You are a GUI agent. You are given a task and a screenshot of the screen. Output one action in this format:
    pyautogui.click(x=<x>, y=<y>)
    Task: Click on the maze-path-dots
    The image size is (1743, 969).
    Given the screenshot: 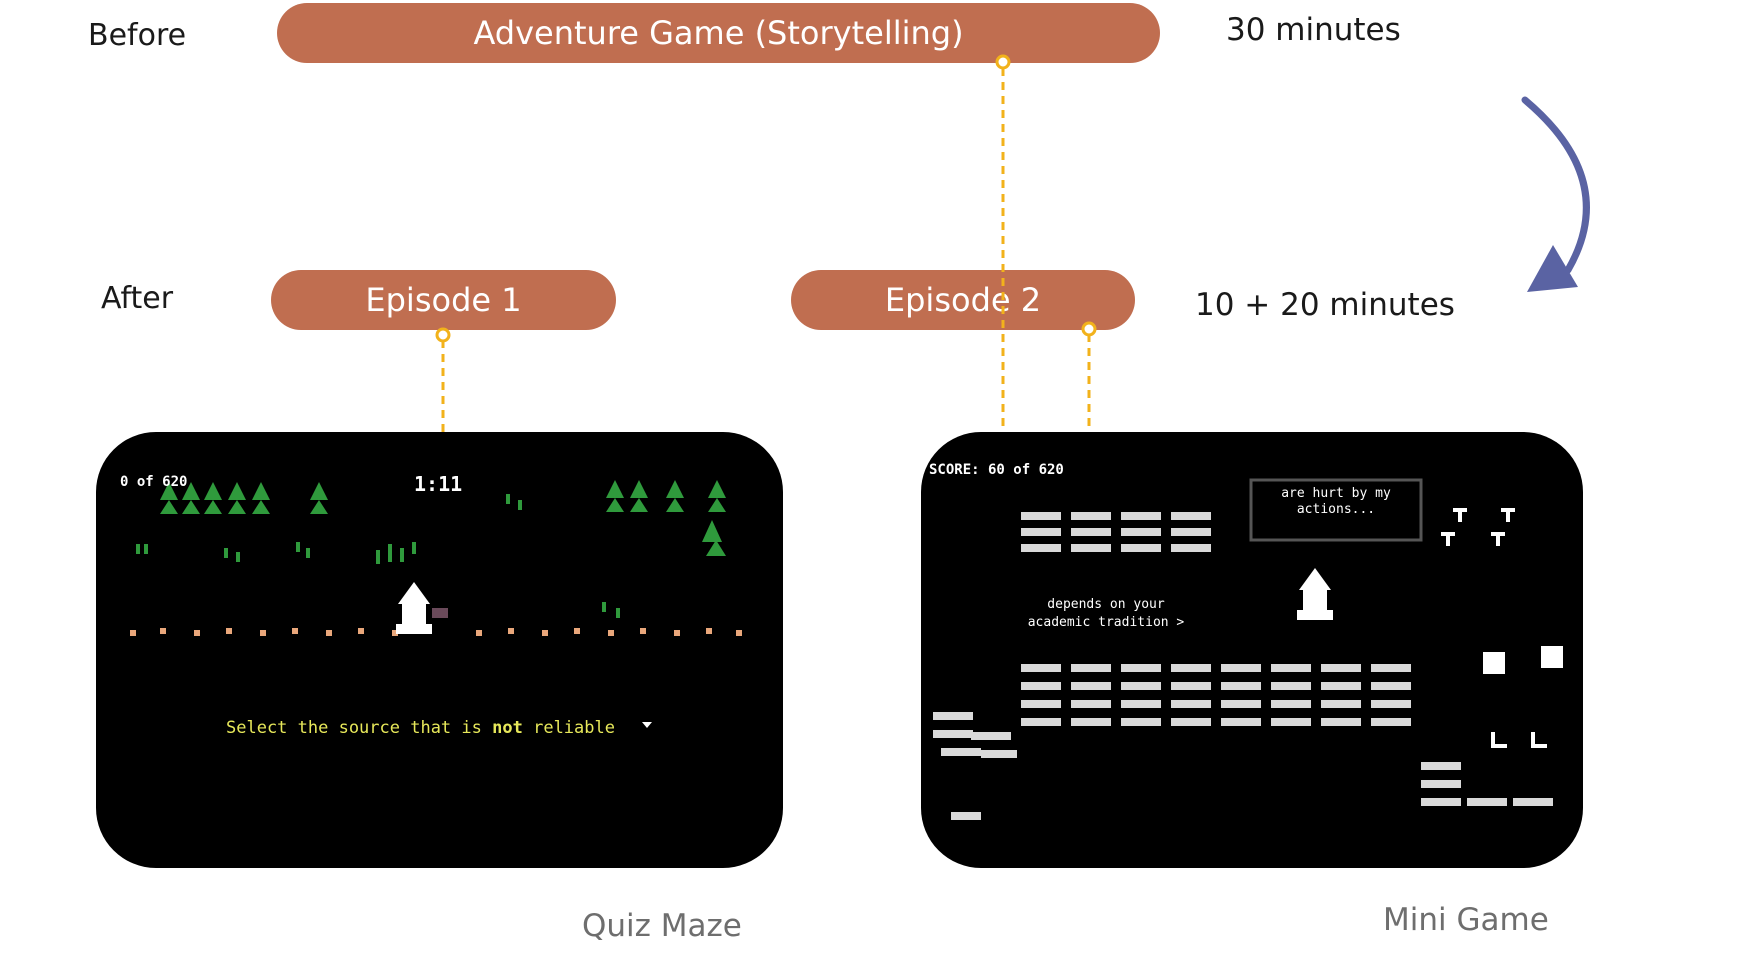 What is the action you would take?
    pyautogui.click(x=436, y=632)
    